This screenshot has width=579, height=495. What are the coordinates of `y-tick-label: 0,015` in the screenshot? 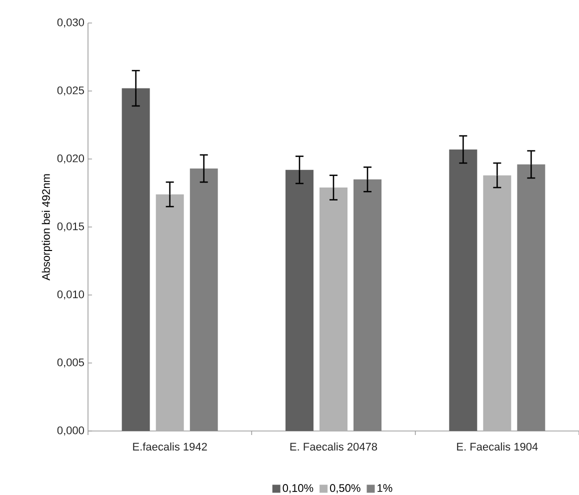 It's located at (70, 227).